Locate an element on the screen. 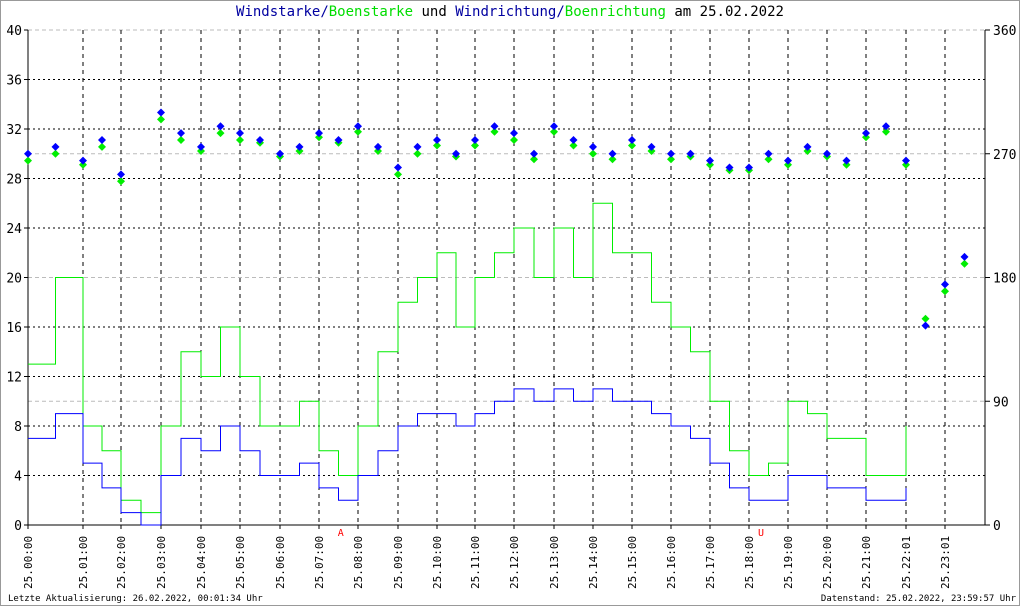  x-tick-label: 05:00 is located at coordinates (240, 552).